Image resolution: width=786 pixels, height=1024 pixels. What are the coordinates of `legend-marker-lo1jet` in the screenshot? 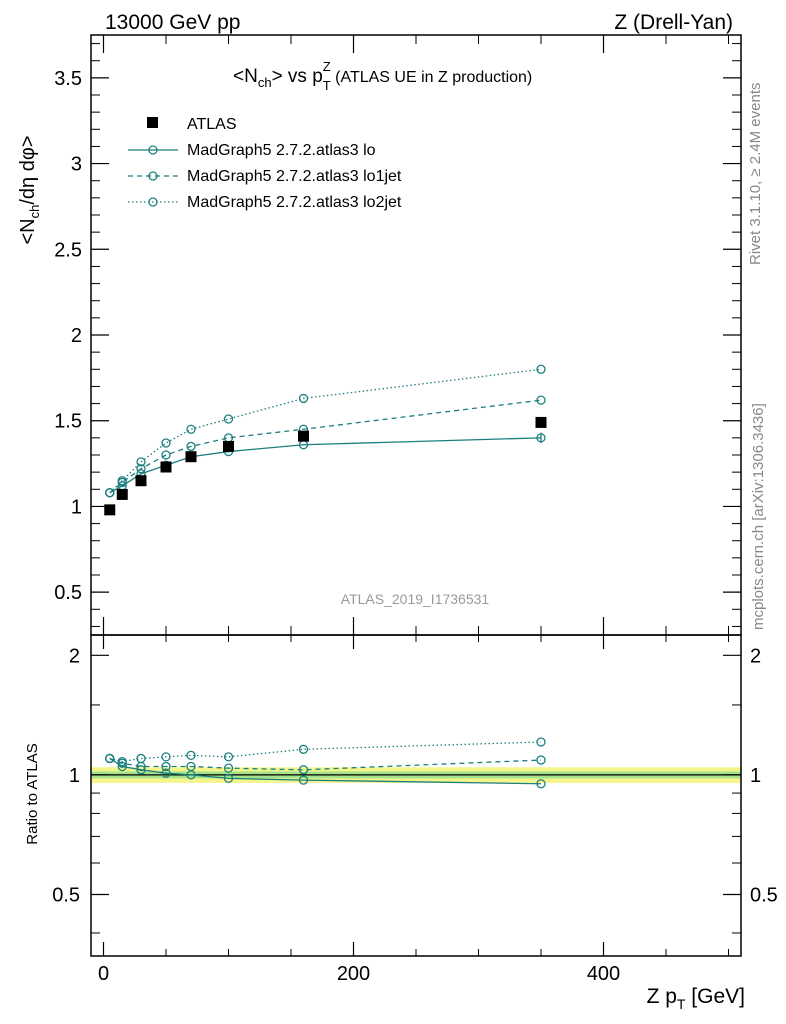 It's located at (153, 176).